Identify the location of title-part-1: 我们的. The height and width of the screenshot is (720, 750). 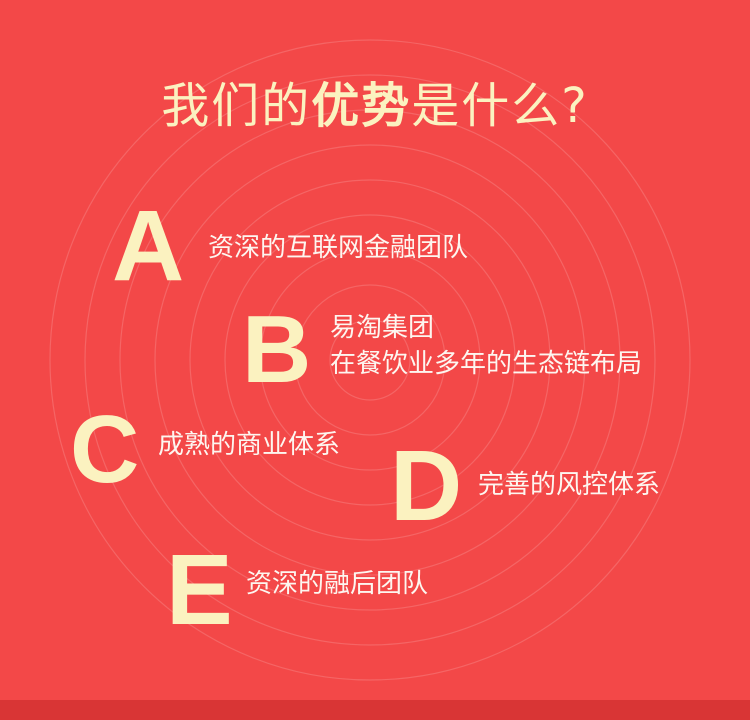
(236, 106).